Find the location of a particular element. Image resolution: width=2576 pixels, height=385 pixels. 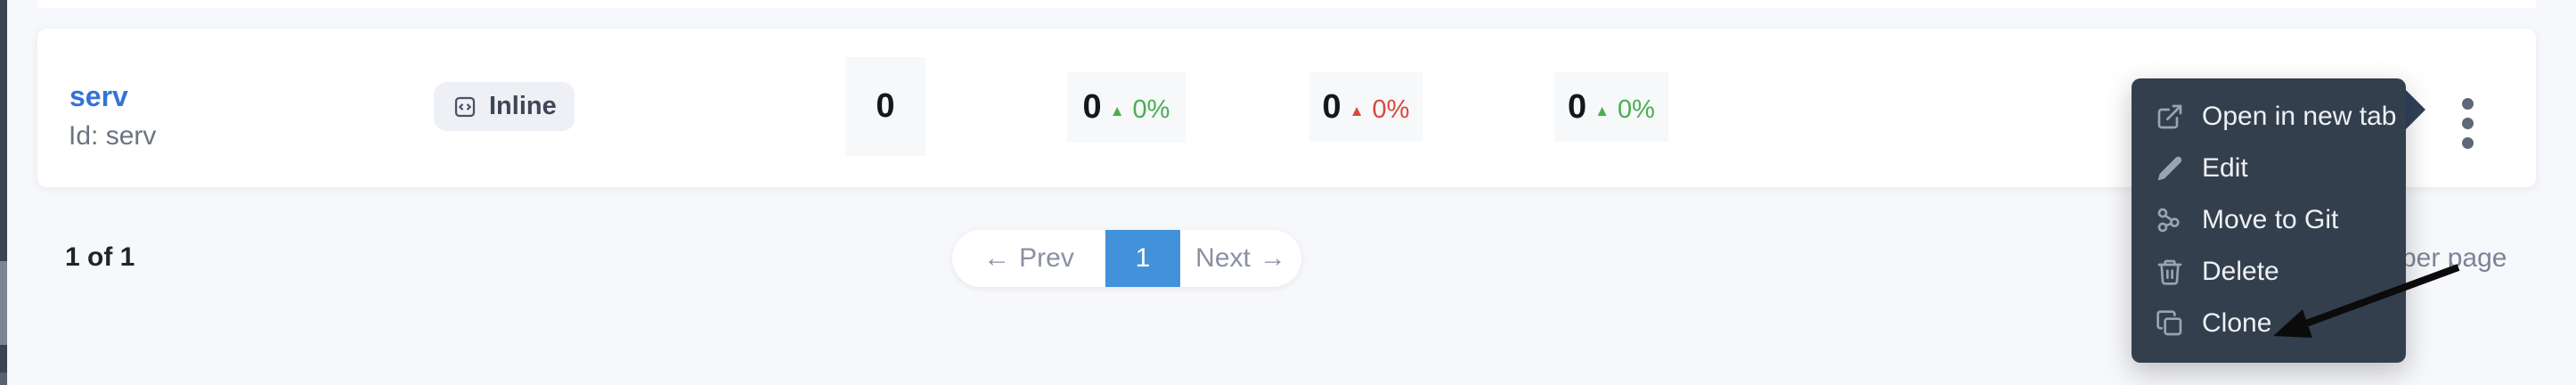

prev-page-button: ← Prev is located at coordinates (1029, 258).